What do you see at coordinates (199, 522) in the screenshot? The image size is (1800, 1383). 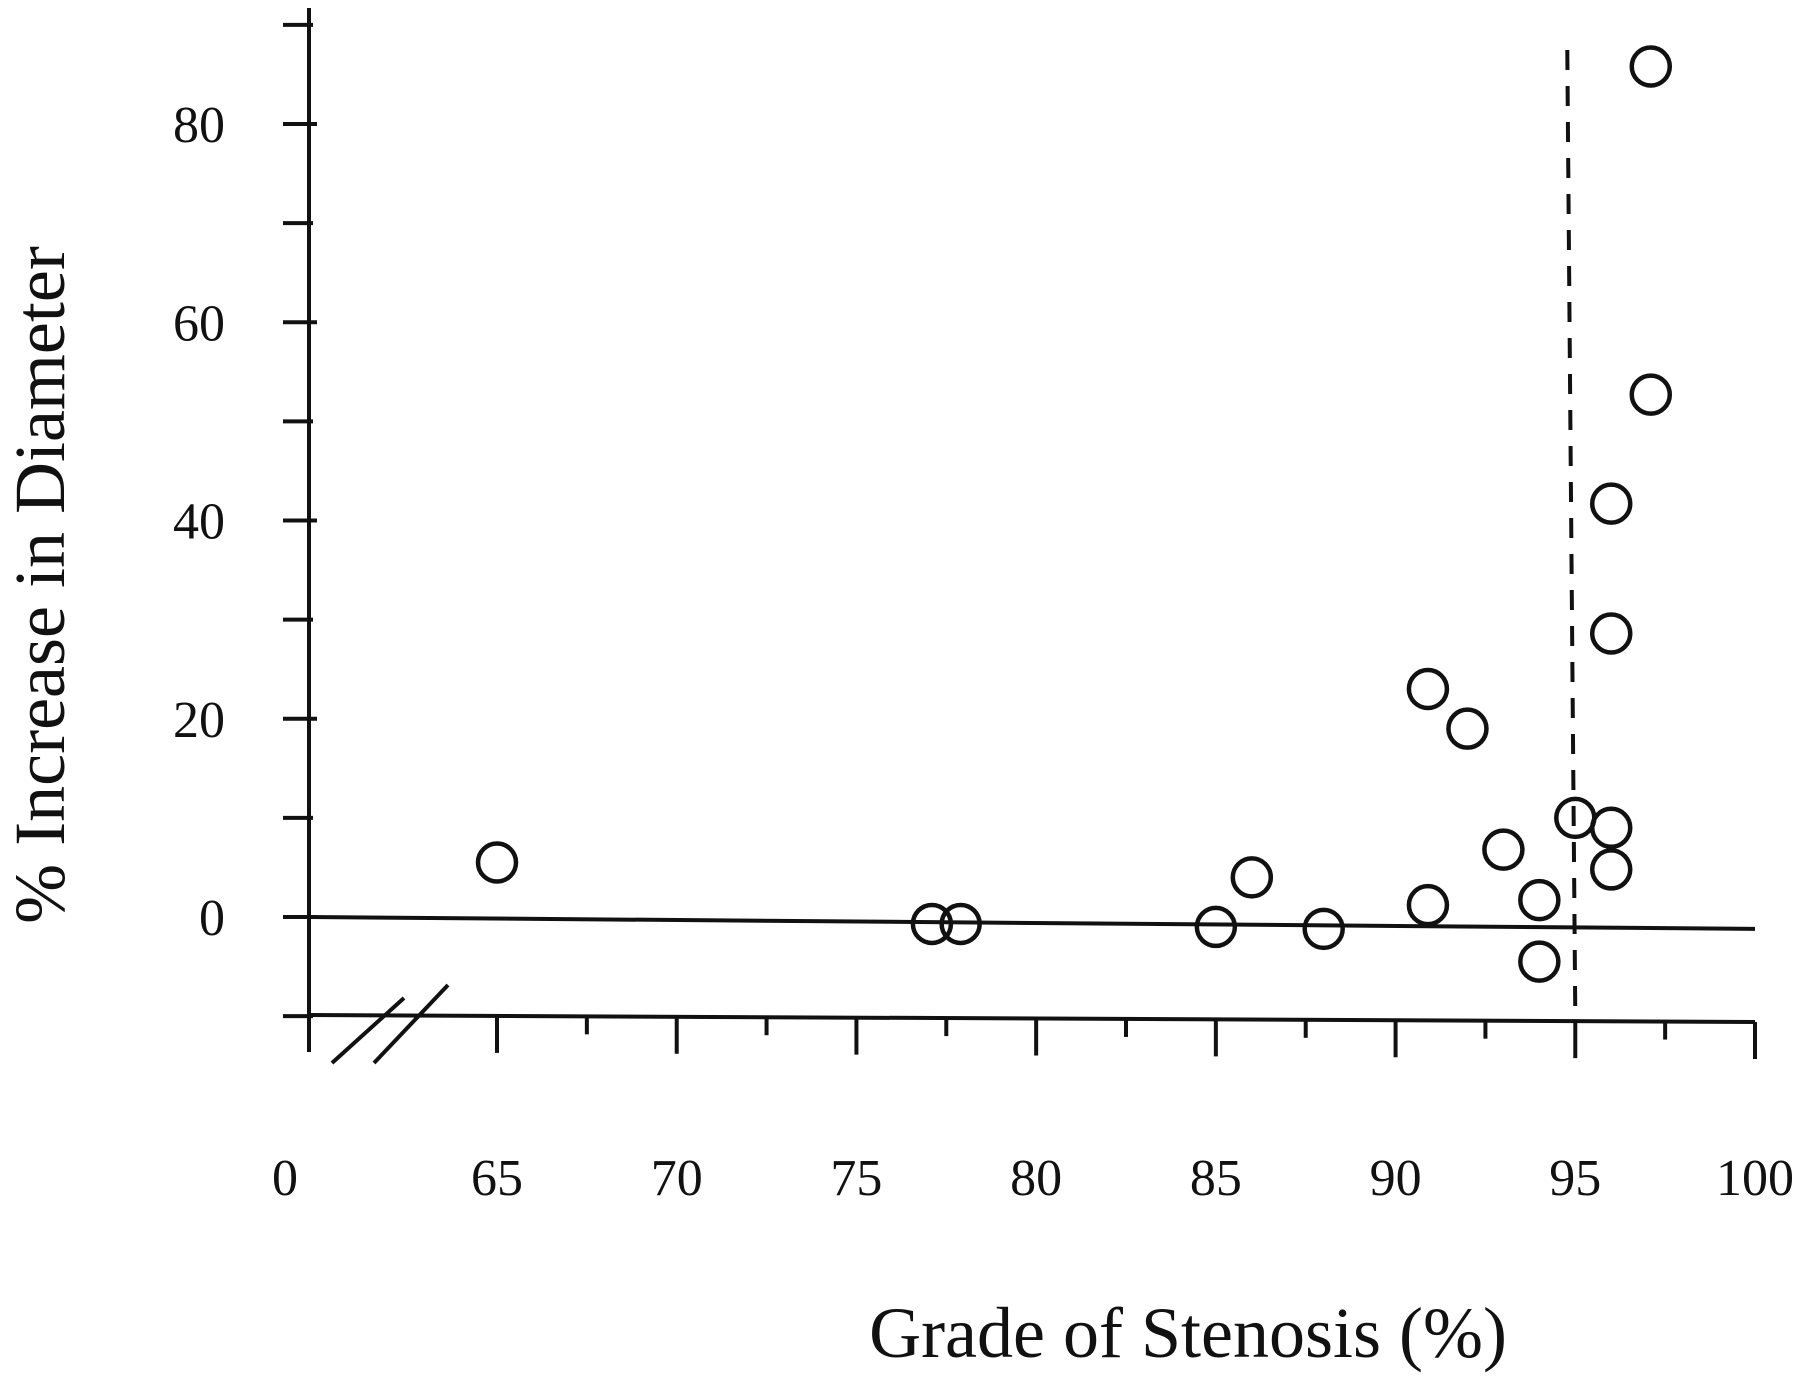 I see `y-tick-label: 40` at bounding box center [199, 522].